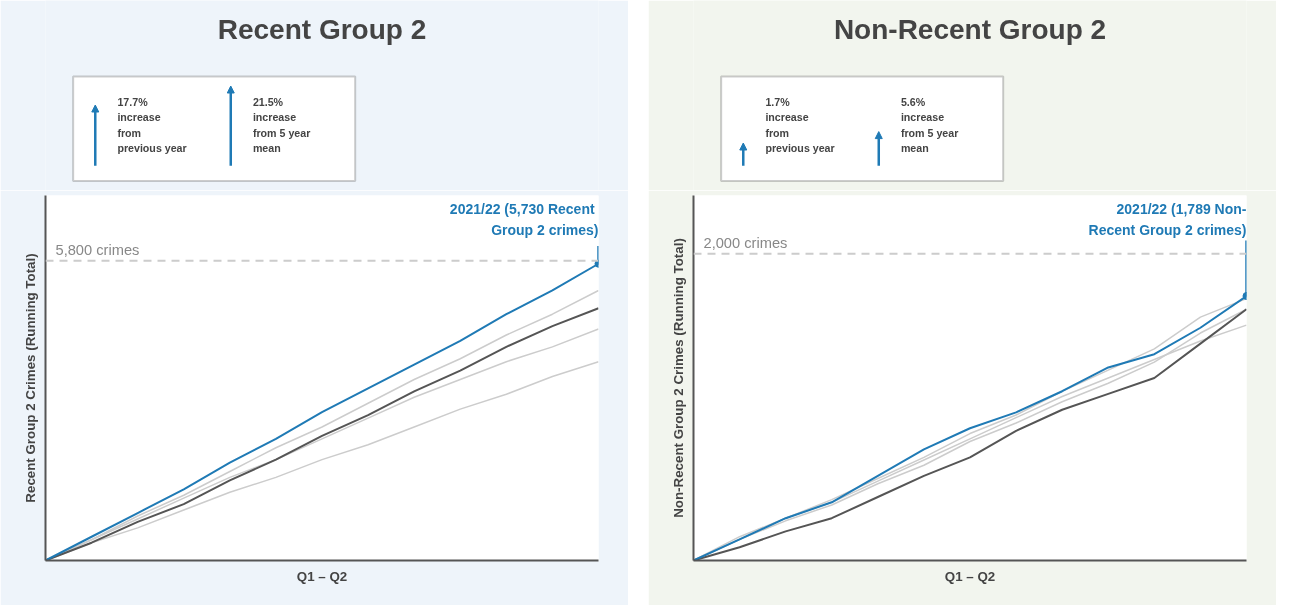  I want to click on text: 1.7% increase from previous year, so click(800, 125).